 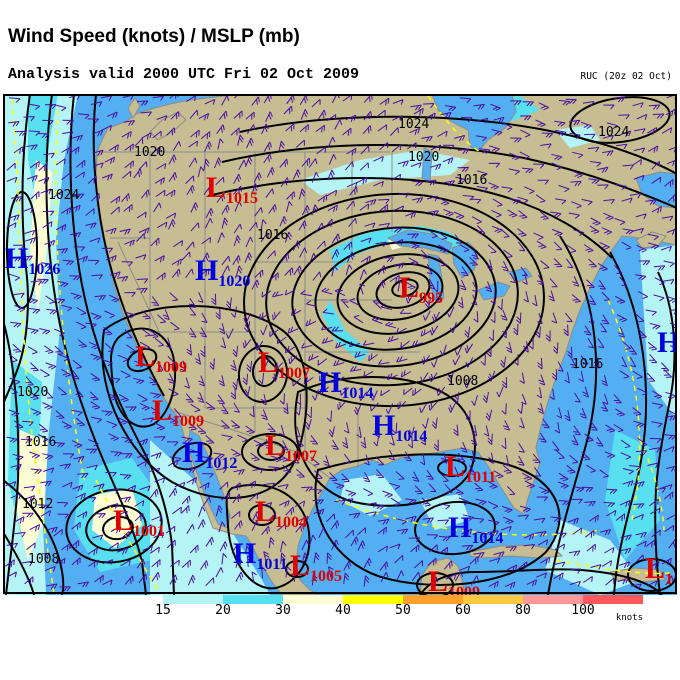 I want to click on legend-tick-label: 30, so click(x=283, y=610).